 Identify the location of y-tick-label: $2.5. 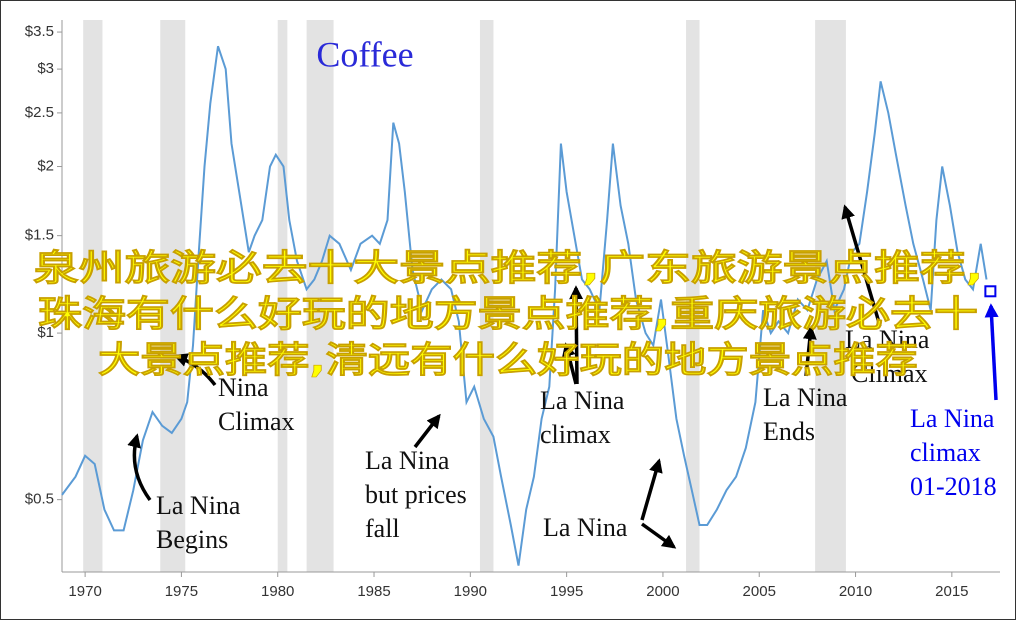
(39, 112).